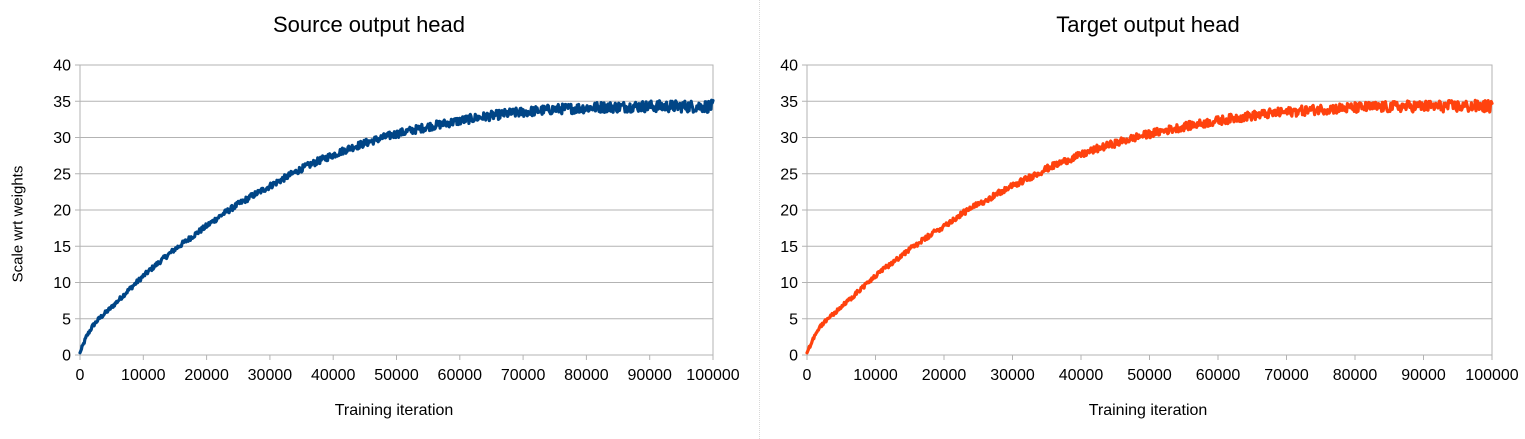 The width and height of the screenshot is (1525, 439). I want to click on chart-title: Target output head, so click(1148, 24).